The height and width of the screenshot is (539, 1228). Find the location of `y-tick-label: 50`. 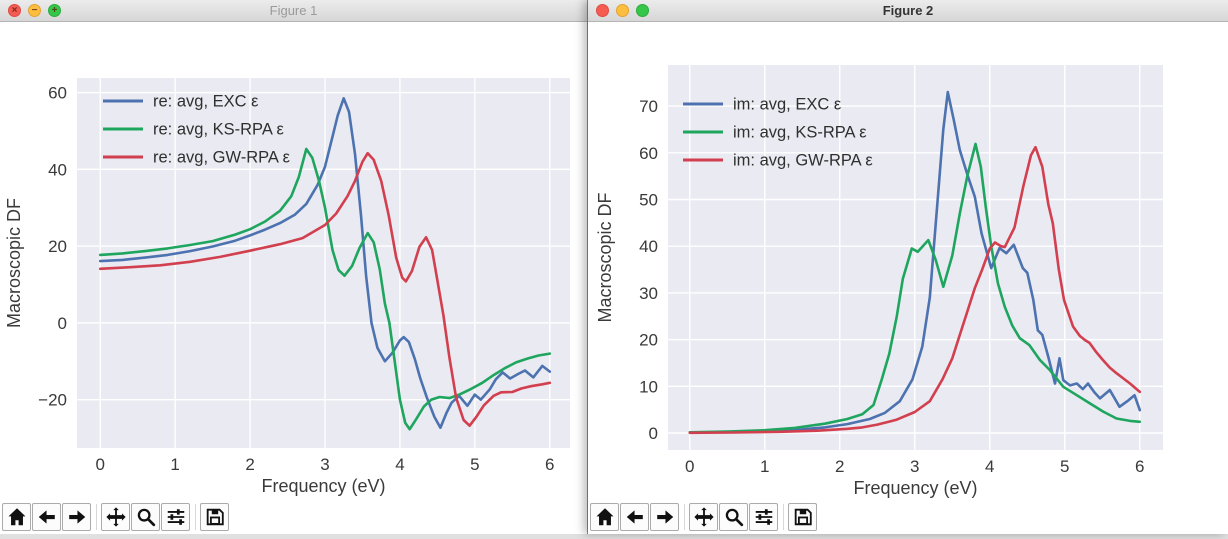

y-tick-label: 50 is located at coordinates (648, 199).